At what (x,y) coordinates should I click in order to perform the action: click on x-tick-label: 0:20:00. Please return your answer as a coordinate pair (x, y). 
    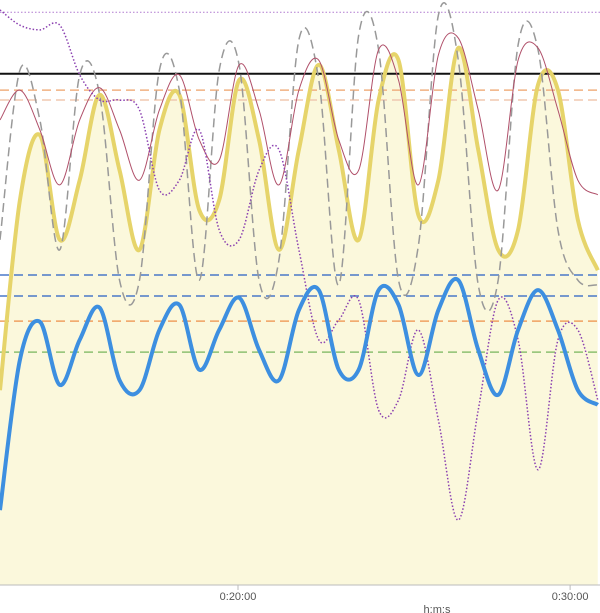
    Looking at the image, I should click on (238, 597).